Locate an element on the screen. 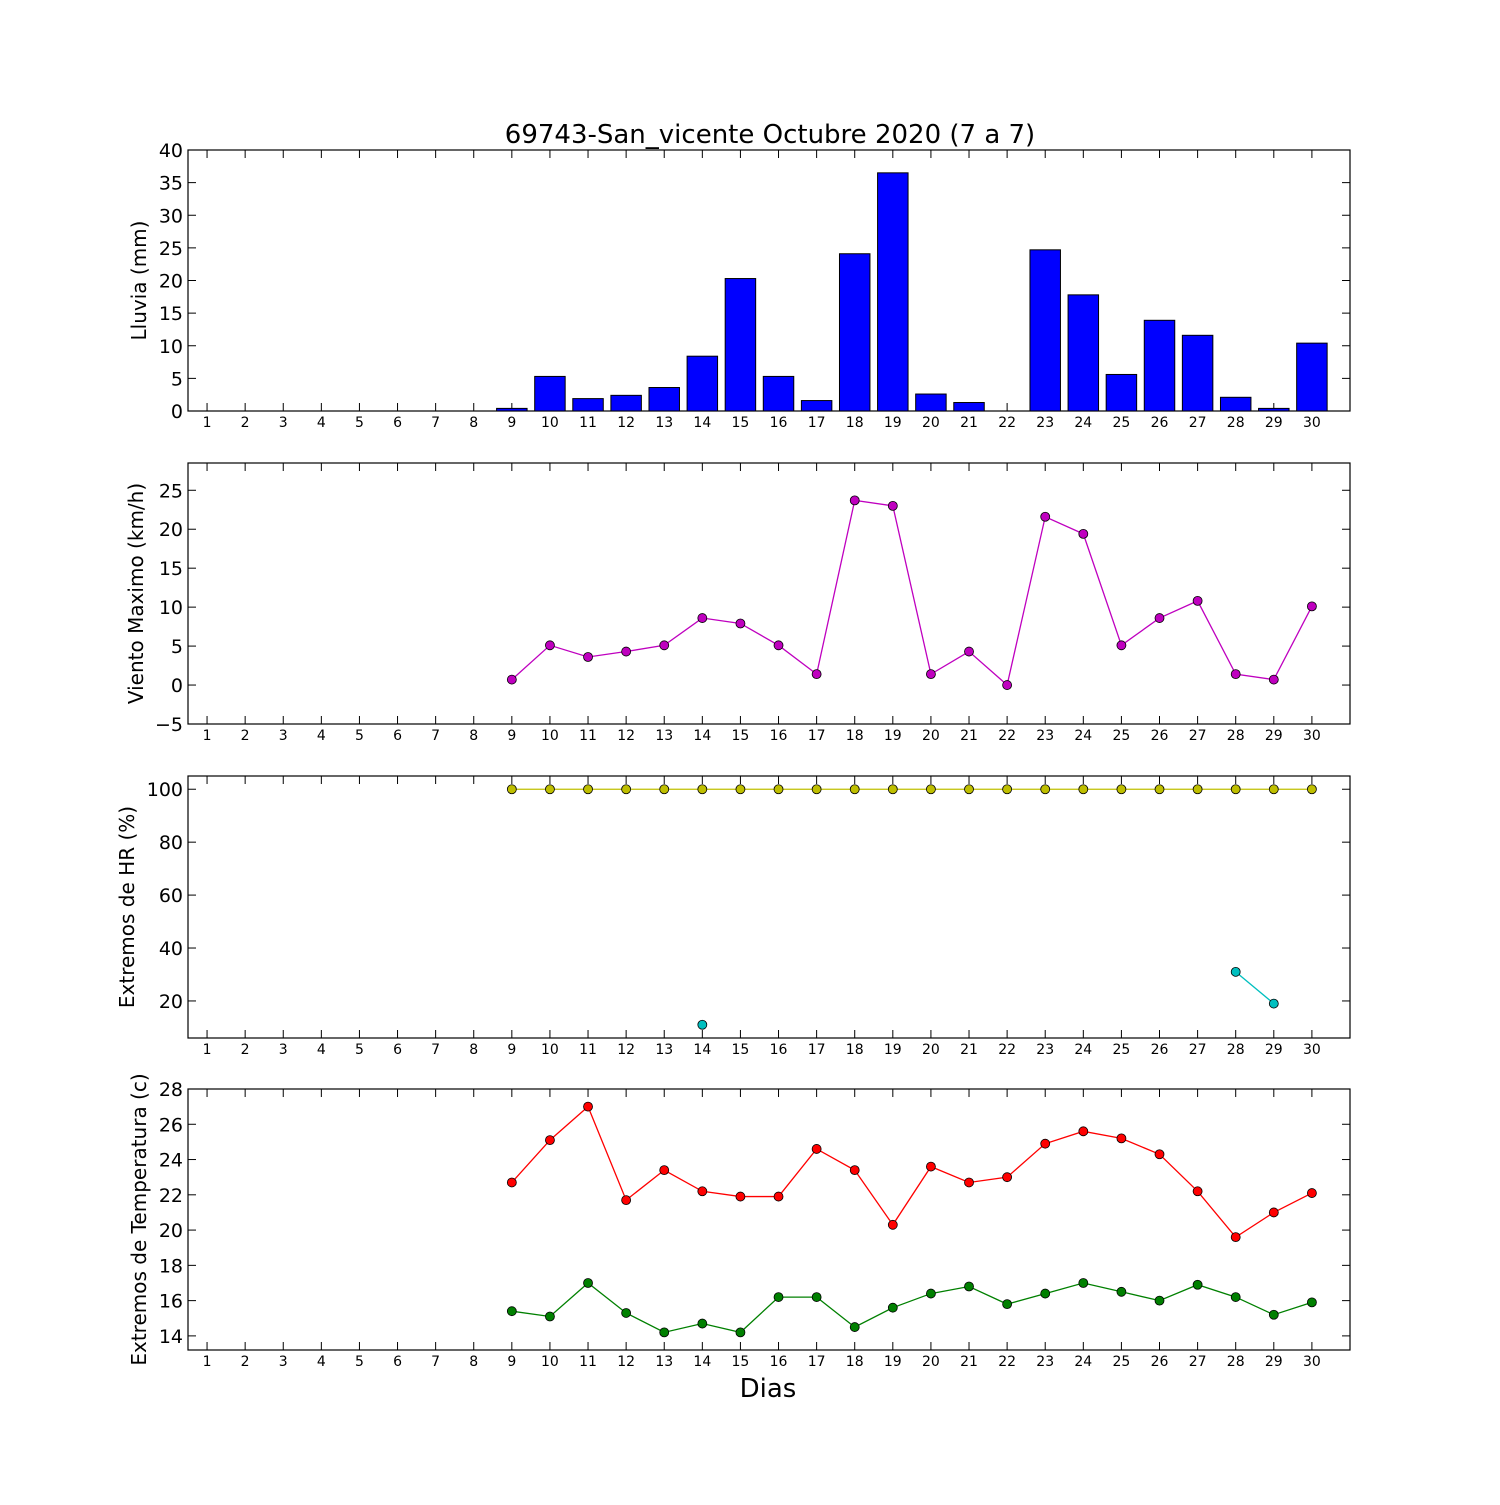 The image size is (1500, 1505). x-tick-label: 18 is located at coordinates (855, 1362).